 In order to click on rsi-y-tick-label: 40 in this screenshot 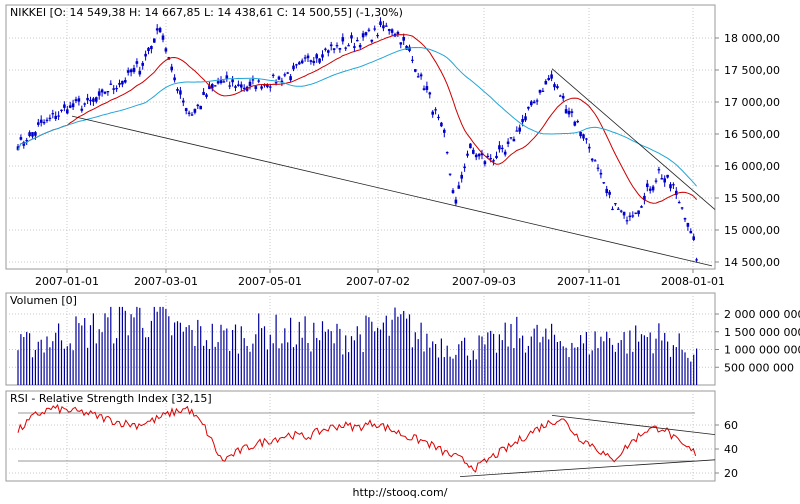, I will do `click(731, 449)`.